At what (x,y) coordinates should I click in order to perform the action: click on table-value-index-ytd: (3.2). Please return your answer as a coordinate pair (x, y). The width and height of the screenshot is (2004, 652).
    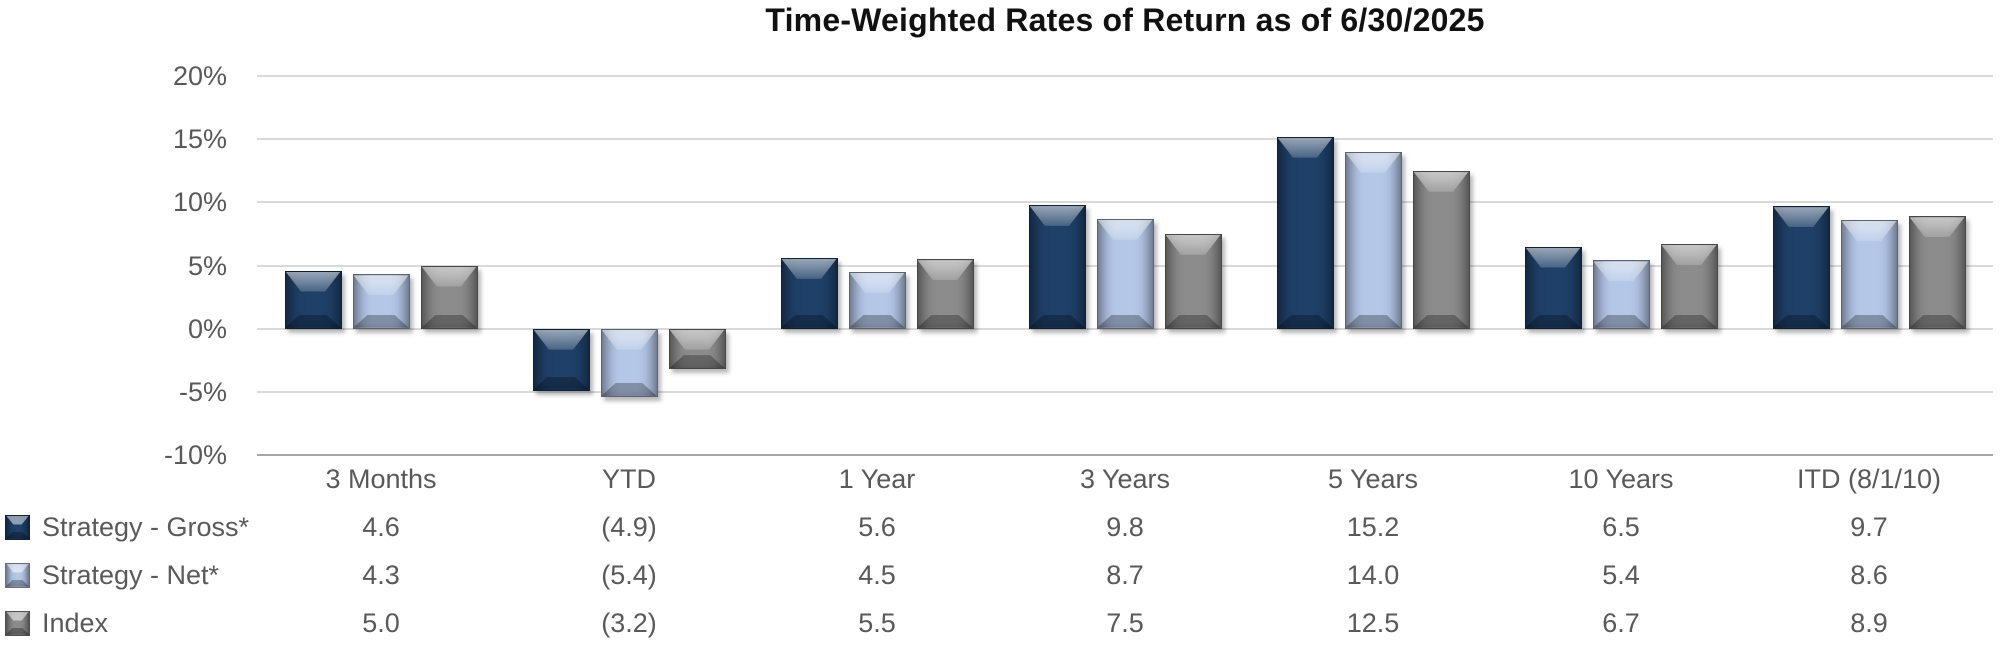
    Looking at the image, I should click on (629, 623).